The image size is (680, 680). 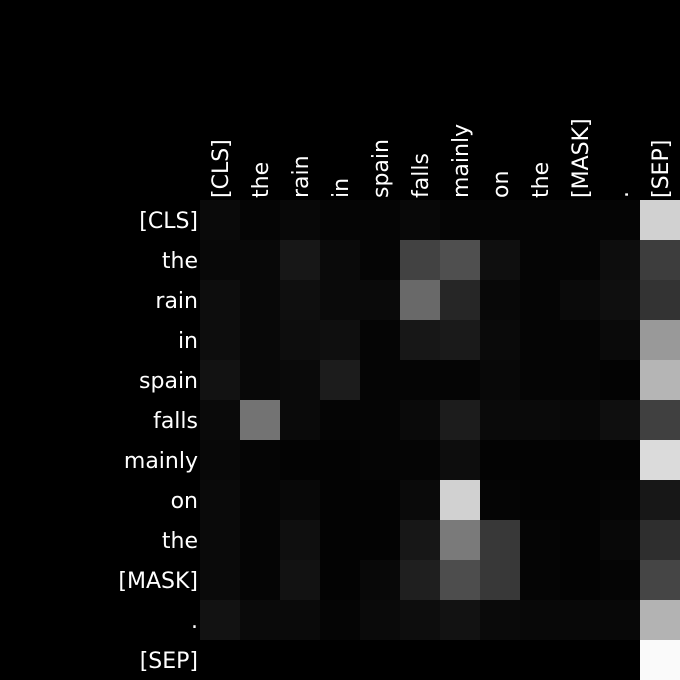 I want to click on heatmap-cell-r7-c11, so click(x=660, y=500).